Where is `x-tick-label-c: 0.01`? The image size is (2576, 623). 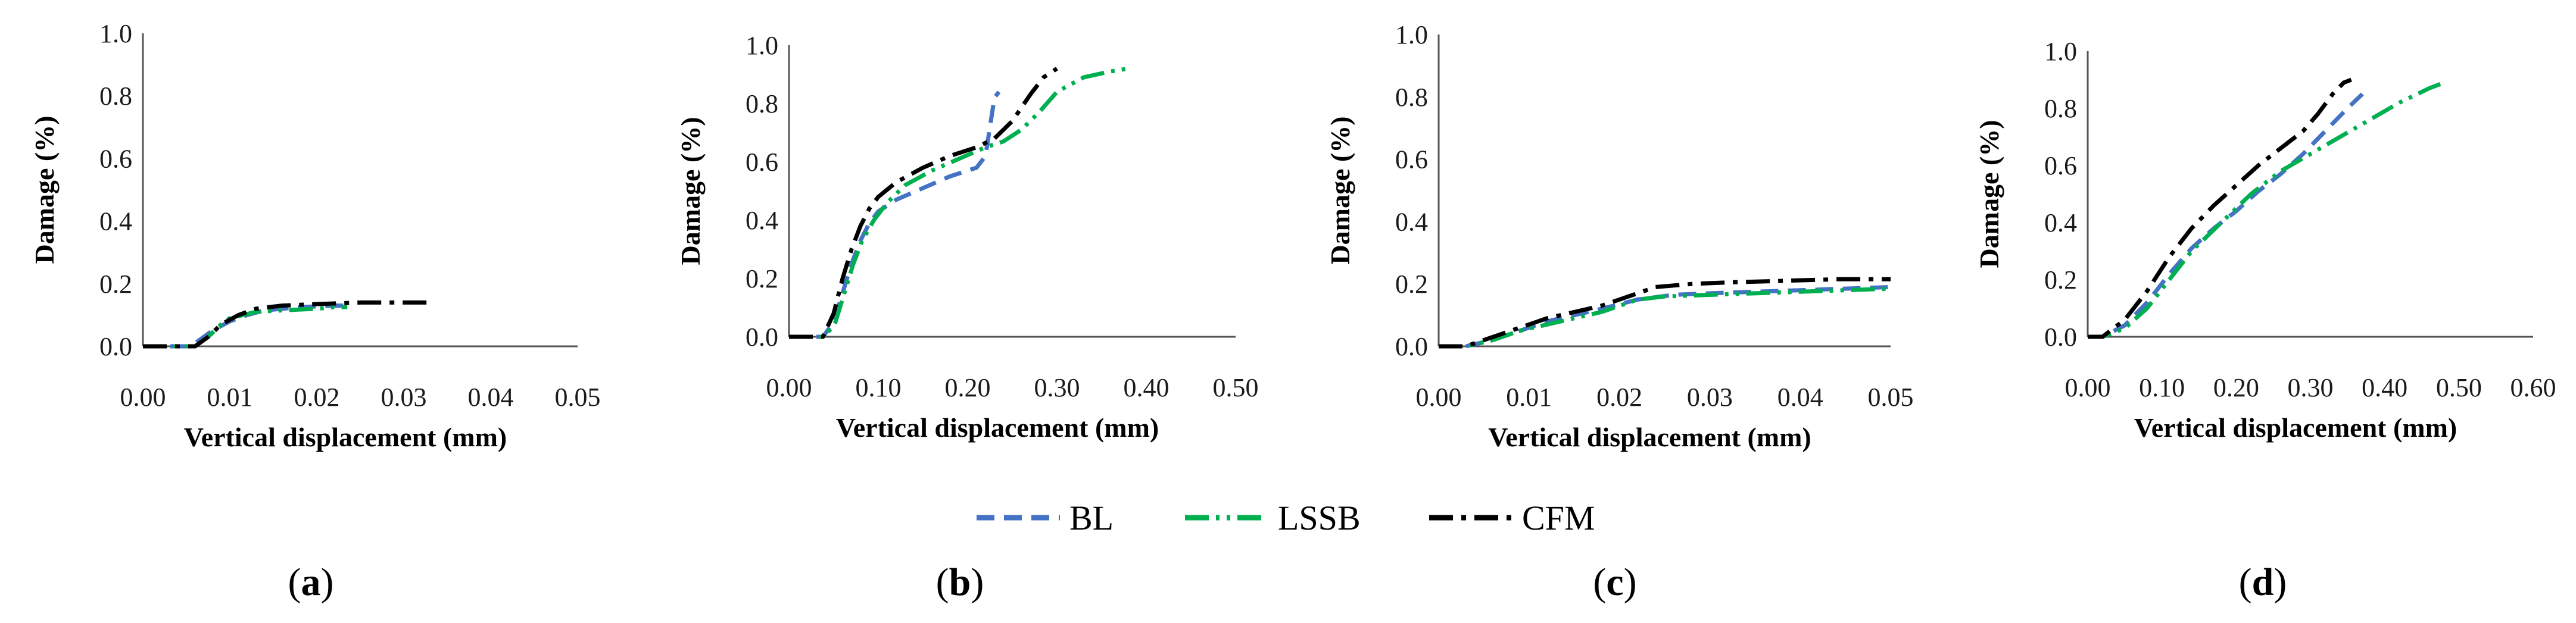 x-tick-label-c: 0.01 is located at coordinates (1529, 398).